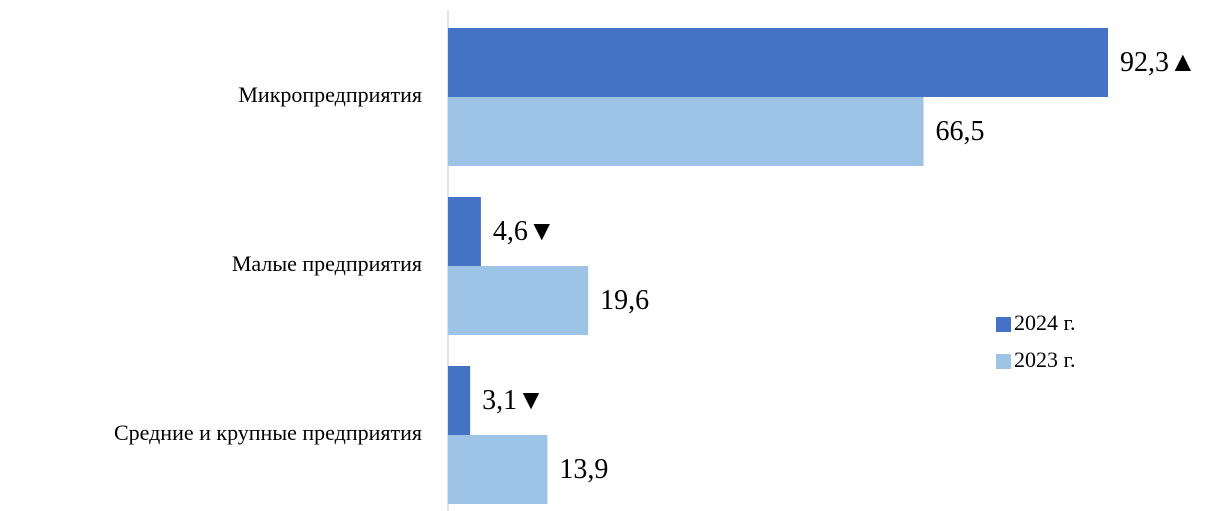 This screenshot has width=1216, height=511. I want to click on value-label: 92,3▲, so click(1158, 62).